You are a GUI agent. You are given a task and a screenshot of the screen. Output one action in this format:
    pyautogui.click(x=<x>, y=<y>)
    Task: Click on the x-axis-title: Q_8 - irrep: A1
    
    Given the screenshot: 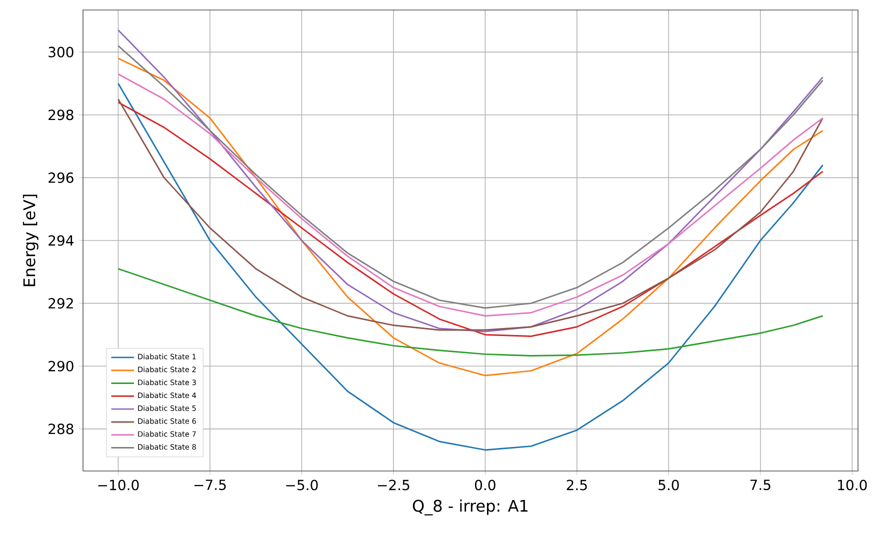 What is the action you would take?
    pyautogui.click(x=470, y=507)
    